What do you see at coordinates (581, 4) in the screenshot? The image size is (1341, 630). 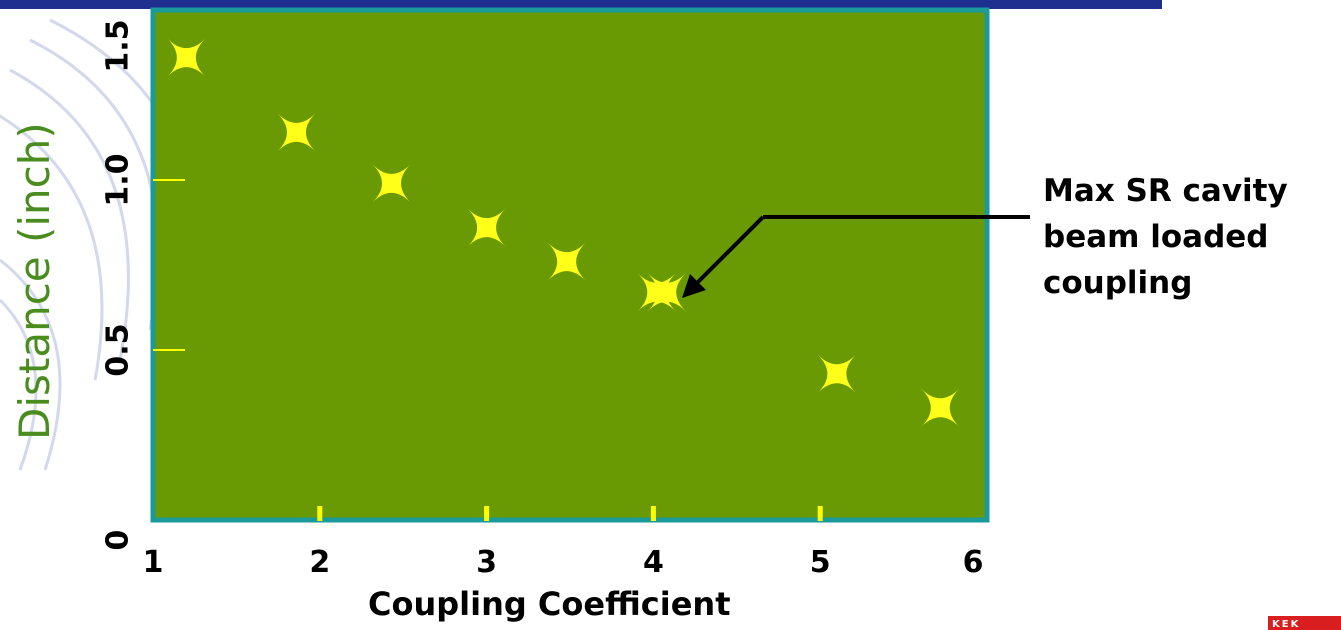 I see `header-bar` at bounding box center [581, 4].